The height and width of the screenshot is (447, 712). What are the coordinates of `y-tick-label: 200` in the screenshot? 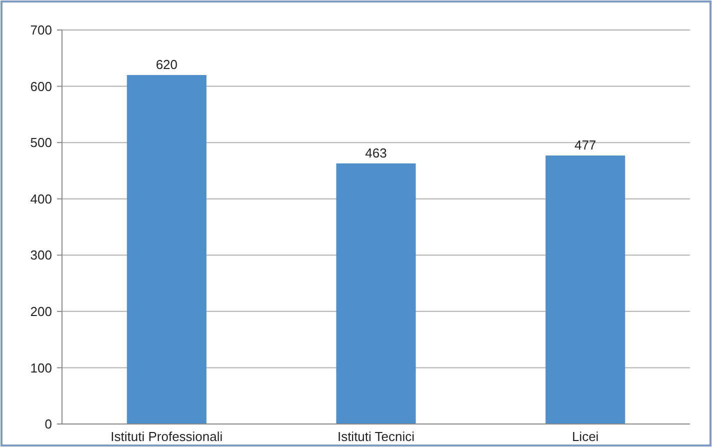 It's located at (41, 311).